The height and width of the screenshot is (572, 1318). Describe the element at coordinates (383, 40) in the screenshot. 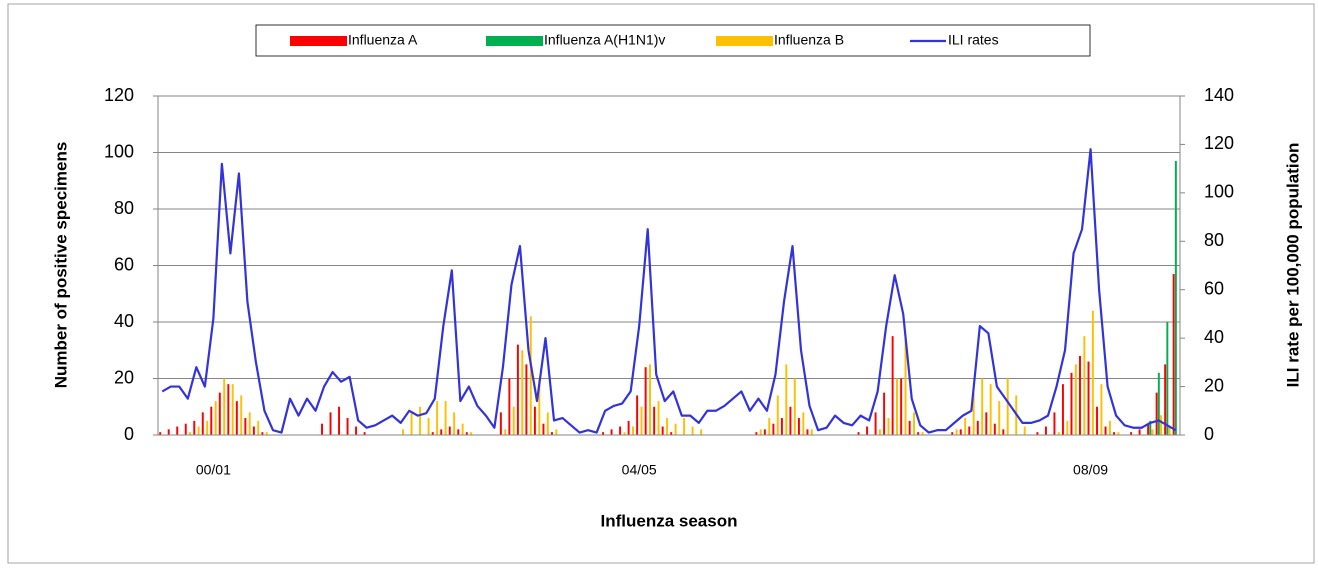

I see `legend-label: Influenza A` at that location.